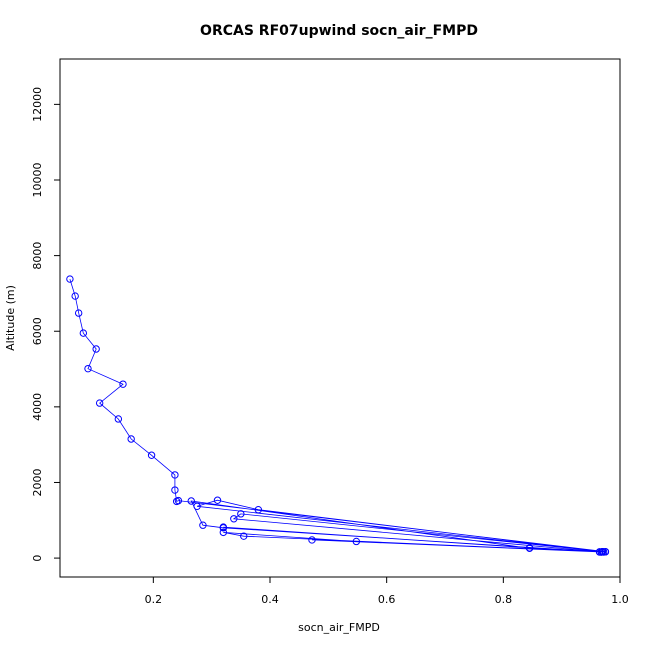 The image size is (650, 650). What do you see at coordinates (46, 324) in the screenshot?
I see `y-axis: 0 2000 4000 6000 8000 10000 12000` at bounding box center [46, 324].